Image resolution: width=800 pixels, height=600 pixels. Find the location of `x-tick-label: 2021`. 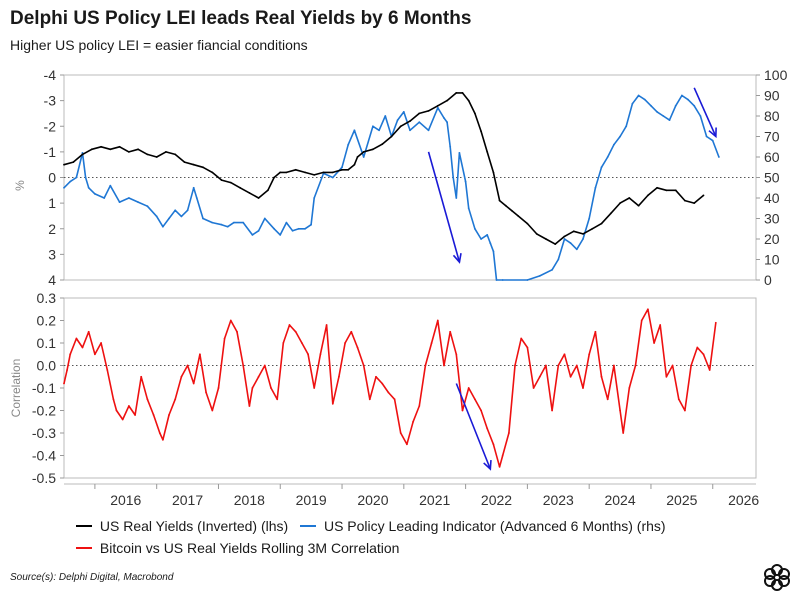

x-tick-label: 2021 is located at coordinates (434, 500).